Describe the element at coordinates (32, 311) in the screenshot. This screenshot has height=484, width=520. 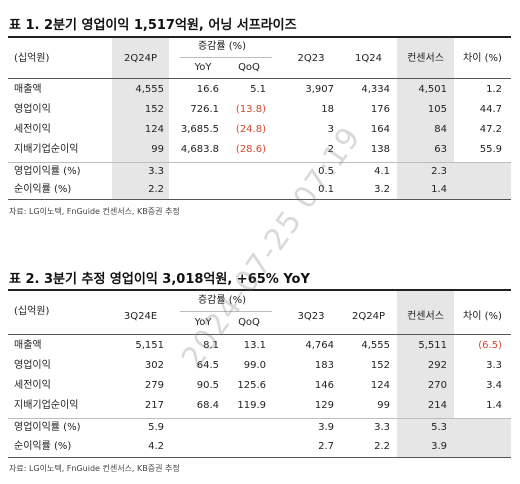
I see `table-2-unit-label: (십억원)` at that location.